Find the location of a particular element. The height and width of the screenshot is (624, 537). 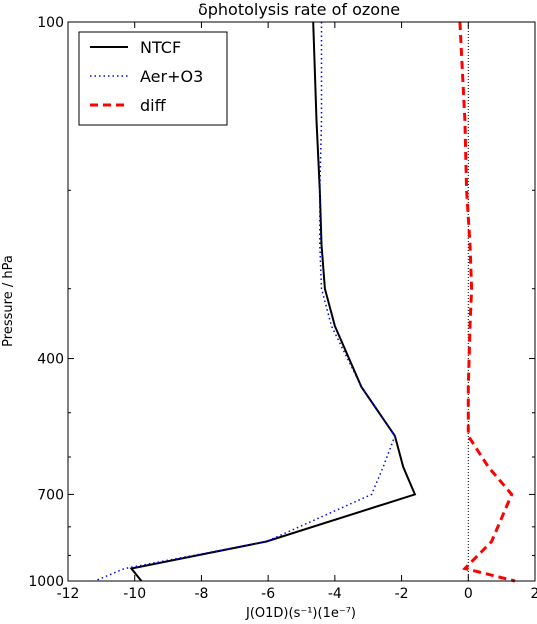

series-line-diff is located at coordinates (487, 302).